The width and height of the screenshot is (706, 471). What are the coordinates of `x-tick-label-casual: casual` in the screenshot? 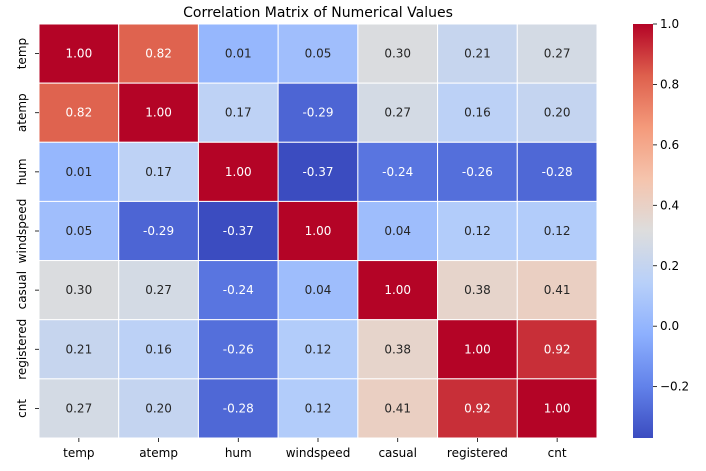 It's located at (397, 453).